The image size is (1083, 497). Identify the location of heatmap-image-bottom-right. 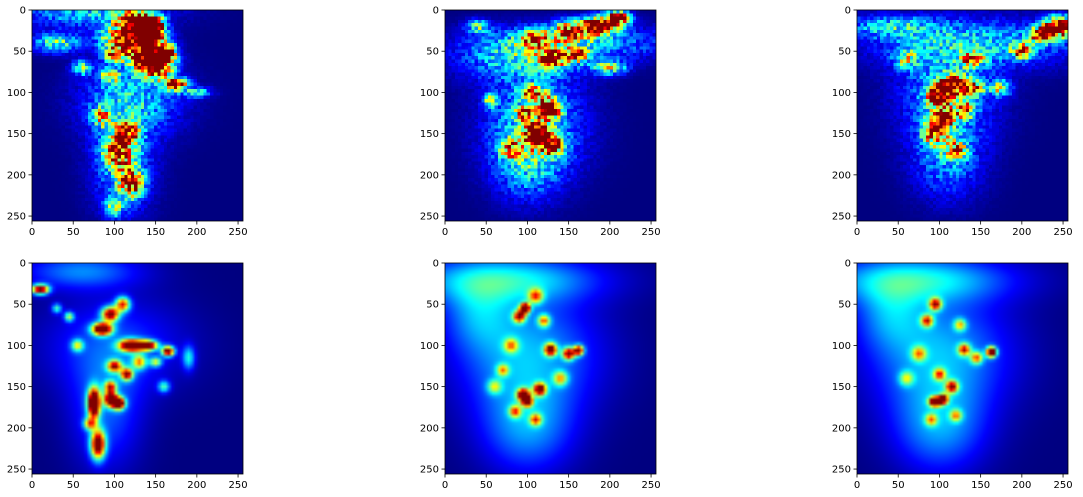
(962, 368).